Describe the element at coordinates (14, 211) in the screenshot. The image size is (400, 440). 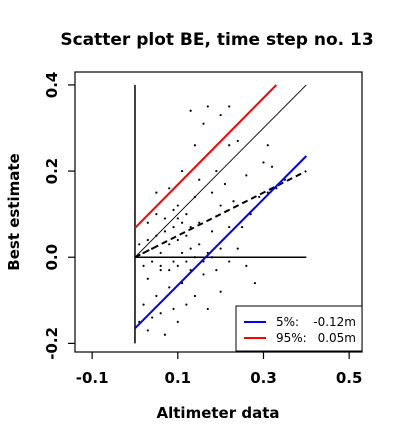
I see `y-axis-label: Best estimate` at that location.